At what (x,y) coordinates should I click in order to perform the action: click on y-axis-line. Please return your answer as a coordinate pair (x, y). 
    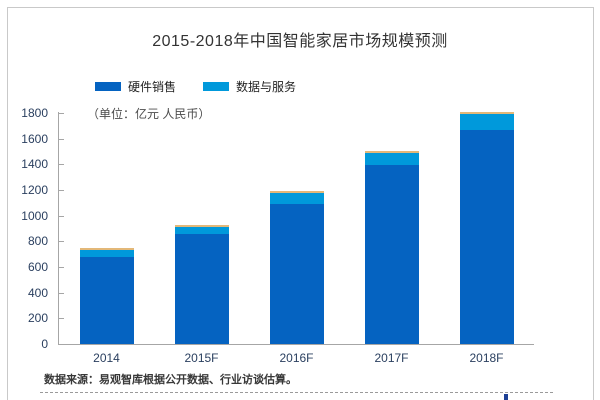
    Looking at the image, I should click on (58, 228).